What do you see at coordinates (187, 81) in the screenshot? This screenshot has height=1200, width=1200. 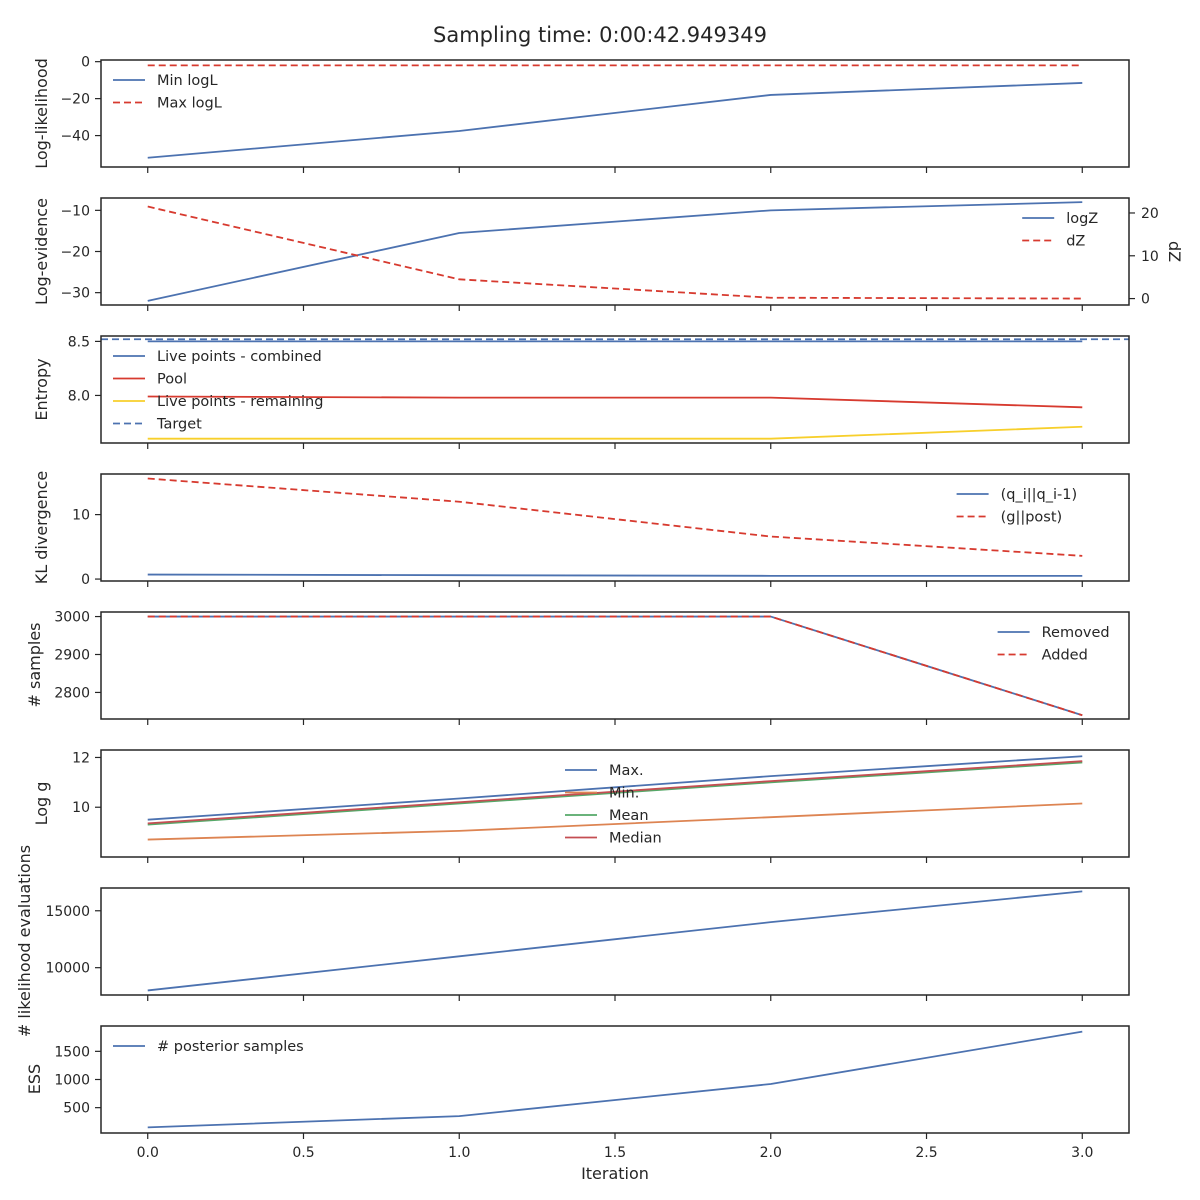 I see `legend-label: Min logL` at bounding box center [187, 81].